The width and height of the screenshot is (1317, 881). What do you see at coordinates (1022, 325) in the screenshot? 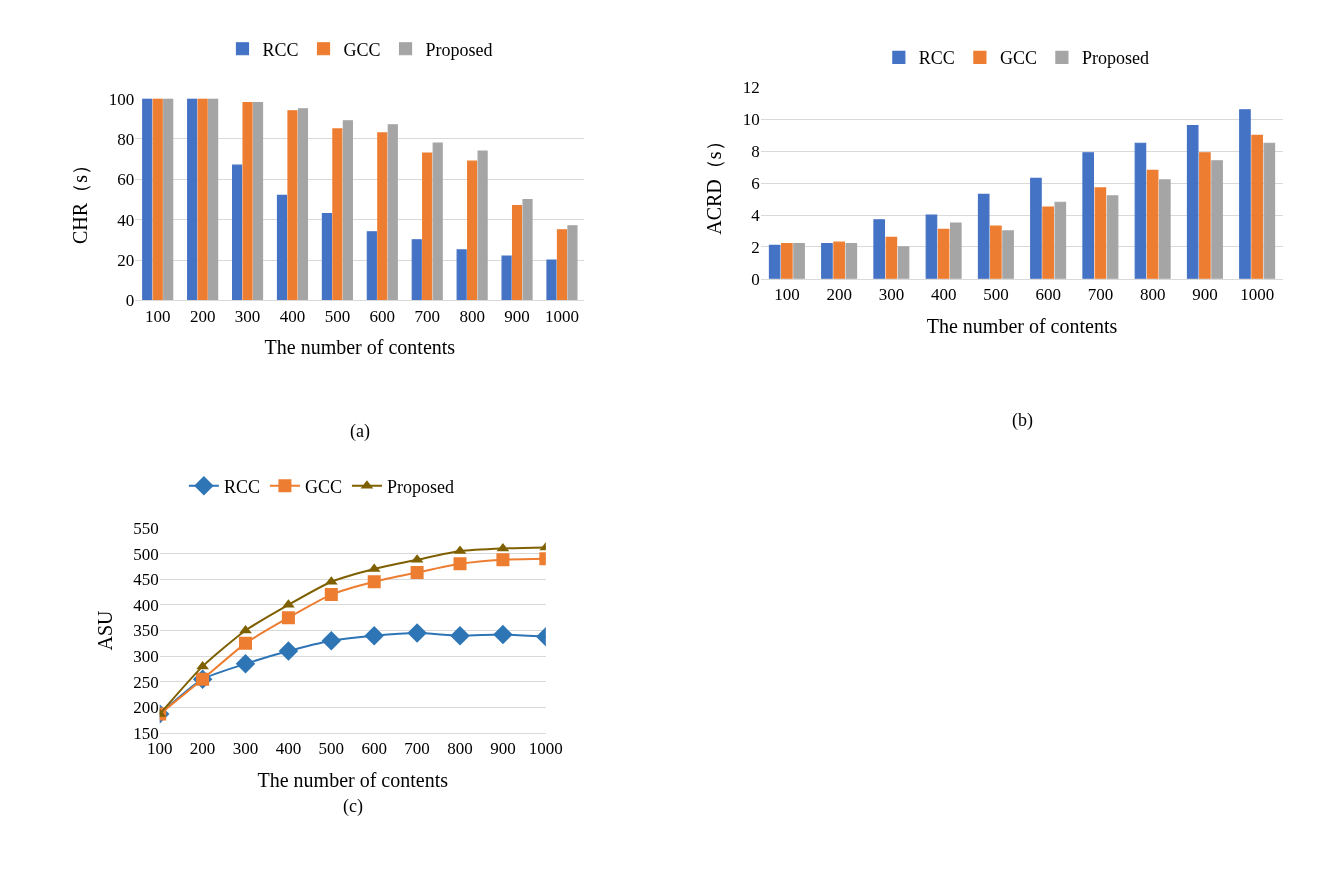
I see `x-axis-title: The number of contents` at bounding box center [1022, 325].